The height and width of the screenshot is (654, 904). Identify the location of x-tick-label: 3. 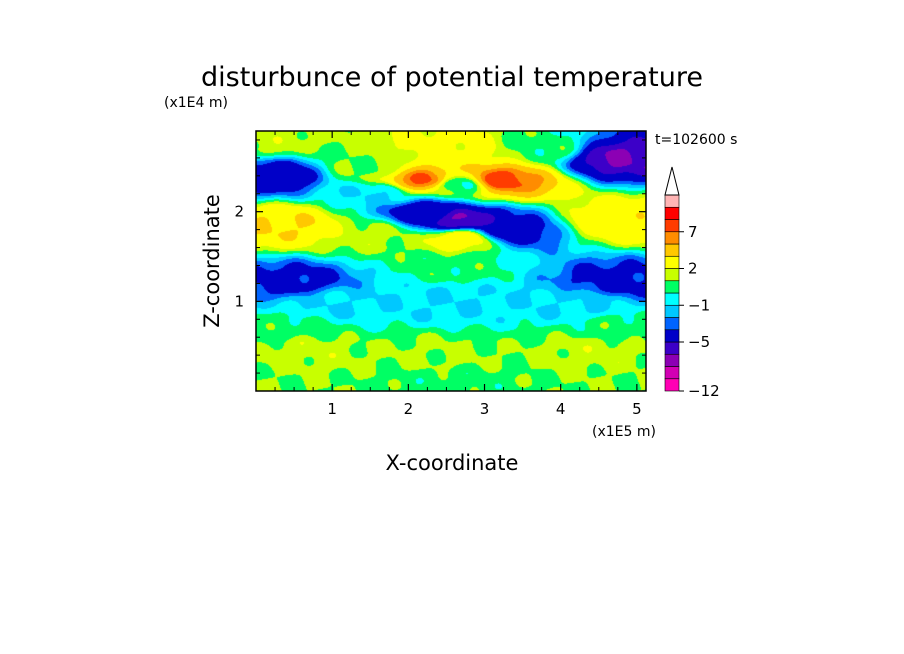
(485, 409).